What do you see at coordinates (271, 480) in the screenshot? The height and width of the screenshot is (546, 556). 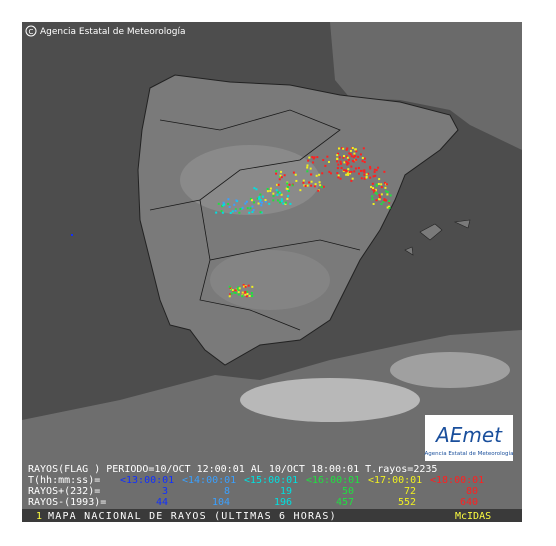 I see `time-interval: <15:00:01` at bounding box center [271, 480].